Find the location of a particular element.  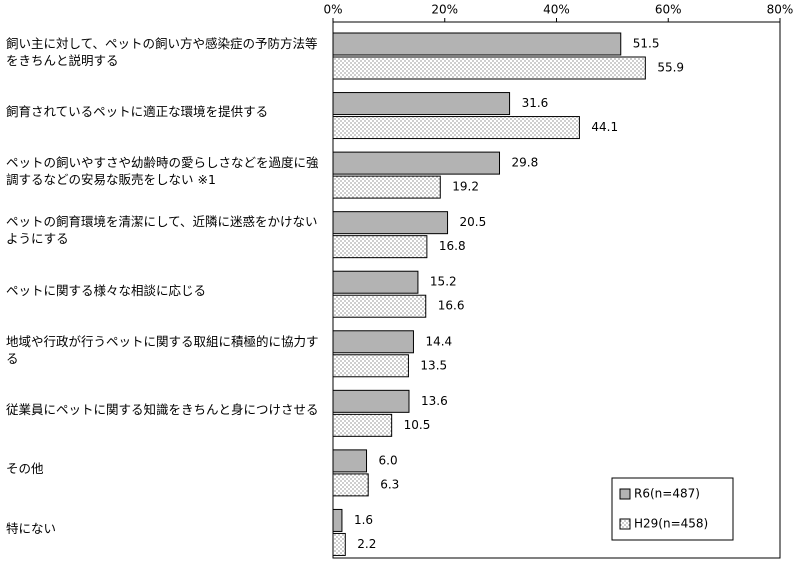

value-label: 19.2 is located at coordinates (465, 187).